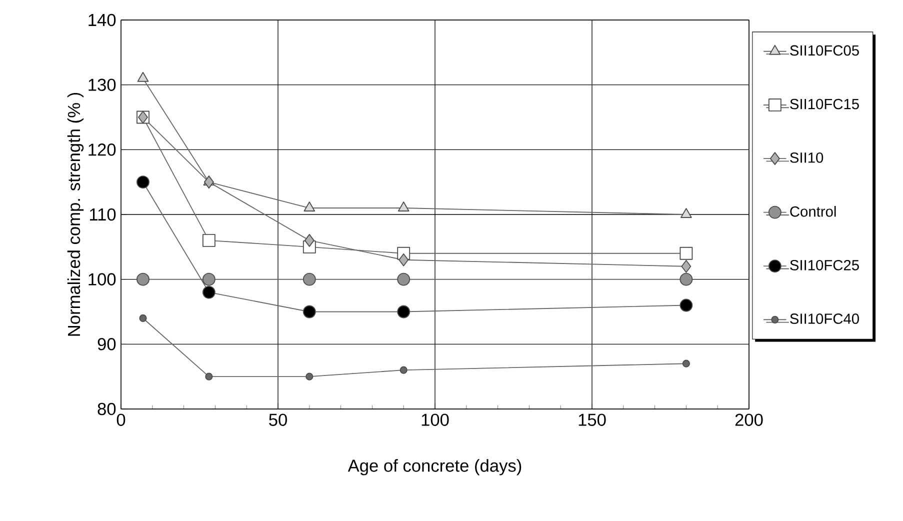 This screenshot has width=903, height=521. I want to click on legend-label: Control, so click(813, 211).